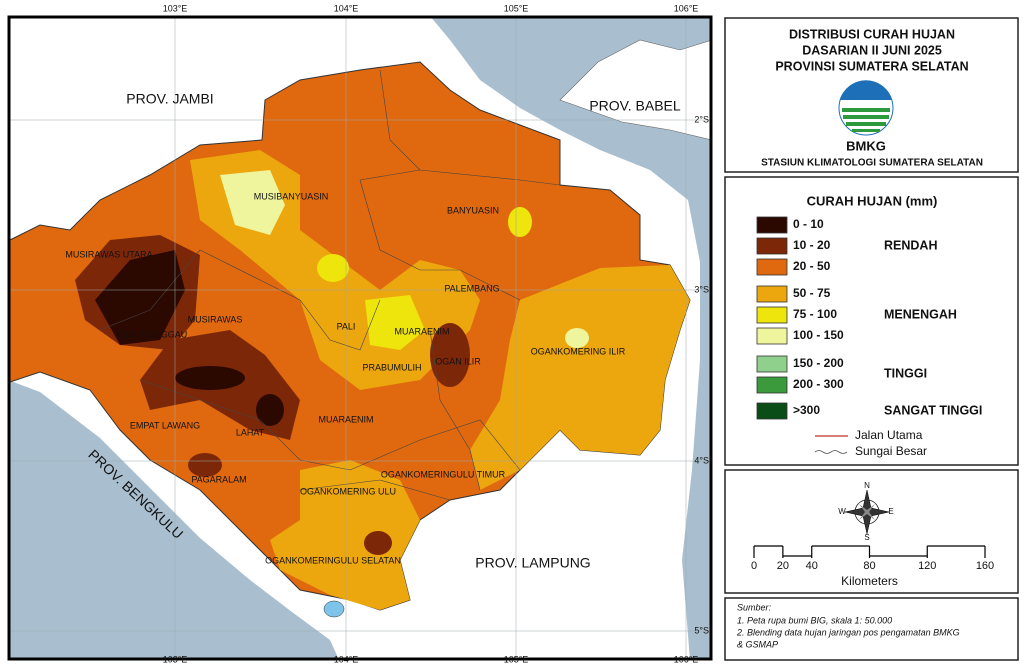 The height and width of the screenshot is (672, 1024). Describe the element at coordinates (701, 119) in the screenshot. I see `lat-tick-label: 2°S` at that location.